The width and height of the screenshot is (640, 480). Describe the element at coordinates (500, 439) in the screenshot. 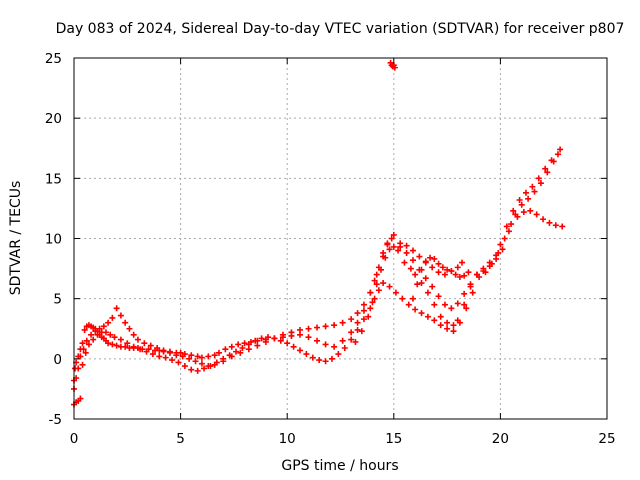

I see `x-tick-label: 20` at that location.